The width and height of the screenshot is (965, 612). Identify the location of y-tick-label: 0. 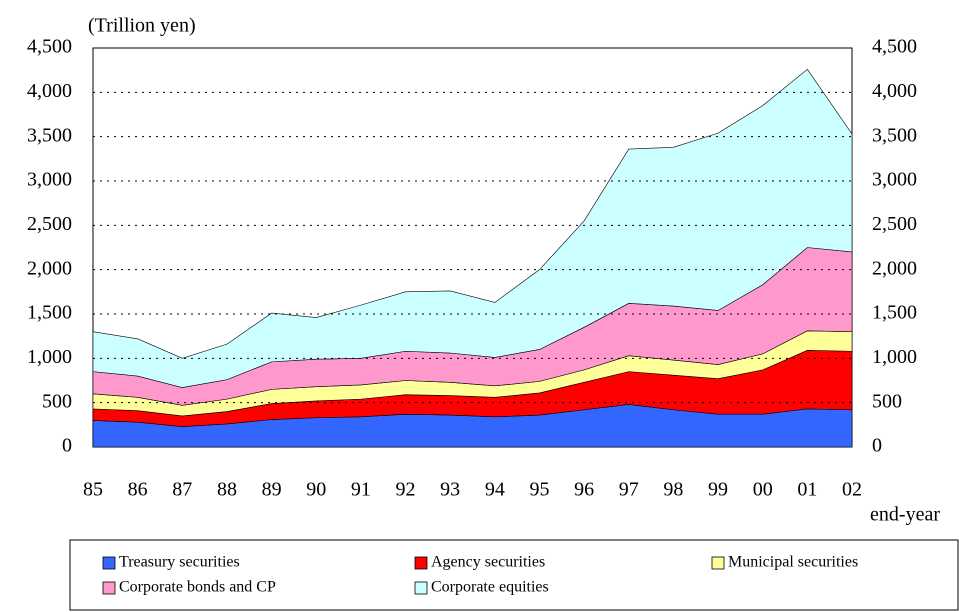
(67, 446).